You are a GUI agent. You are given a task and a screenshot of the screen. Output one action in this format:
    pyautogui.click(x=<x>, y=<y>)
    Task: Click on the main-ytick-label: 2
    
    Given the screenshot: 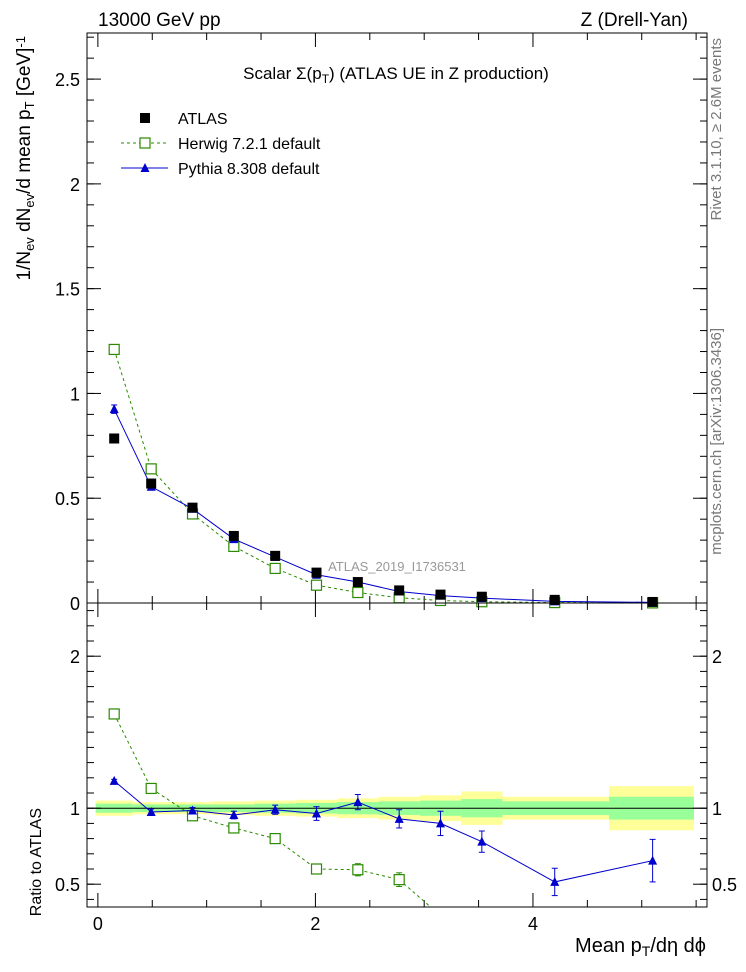 What is the action you would take?
    pyautogui.click(x=75, y=185)
    